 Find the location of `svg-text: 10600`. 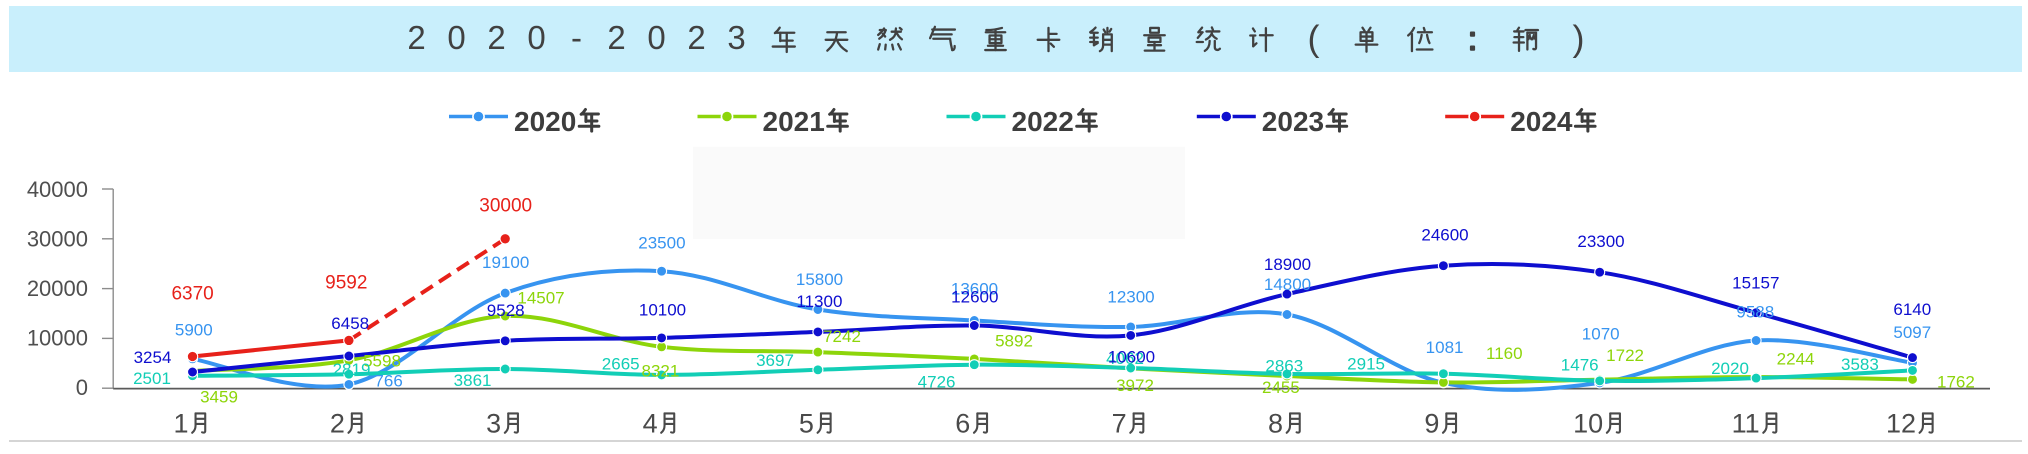

svg-text: 10600 is located at coordinates (1131, 356).